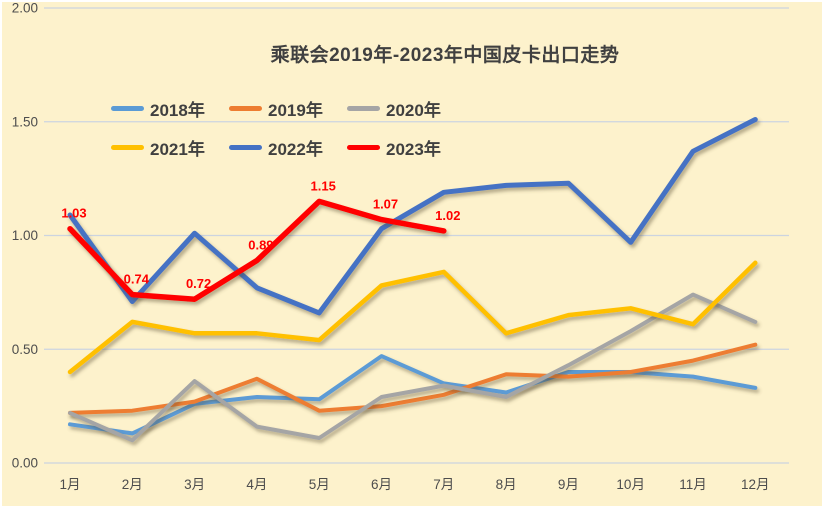 The width and height of the screenshot is (826, 511). What do you see at coordinates (630, 484) in the screenshot?
I see `x-tick-label: 10月` at bounding box center [630, 484].